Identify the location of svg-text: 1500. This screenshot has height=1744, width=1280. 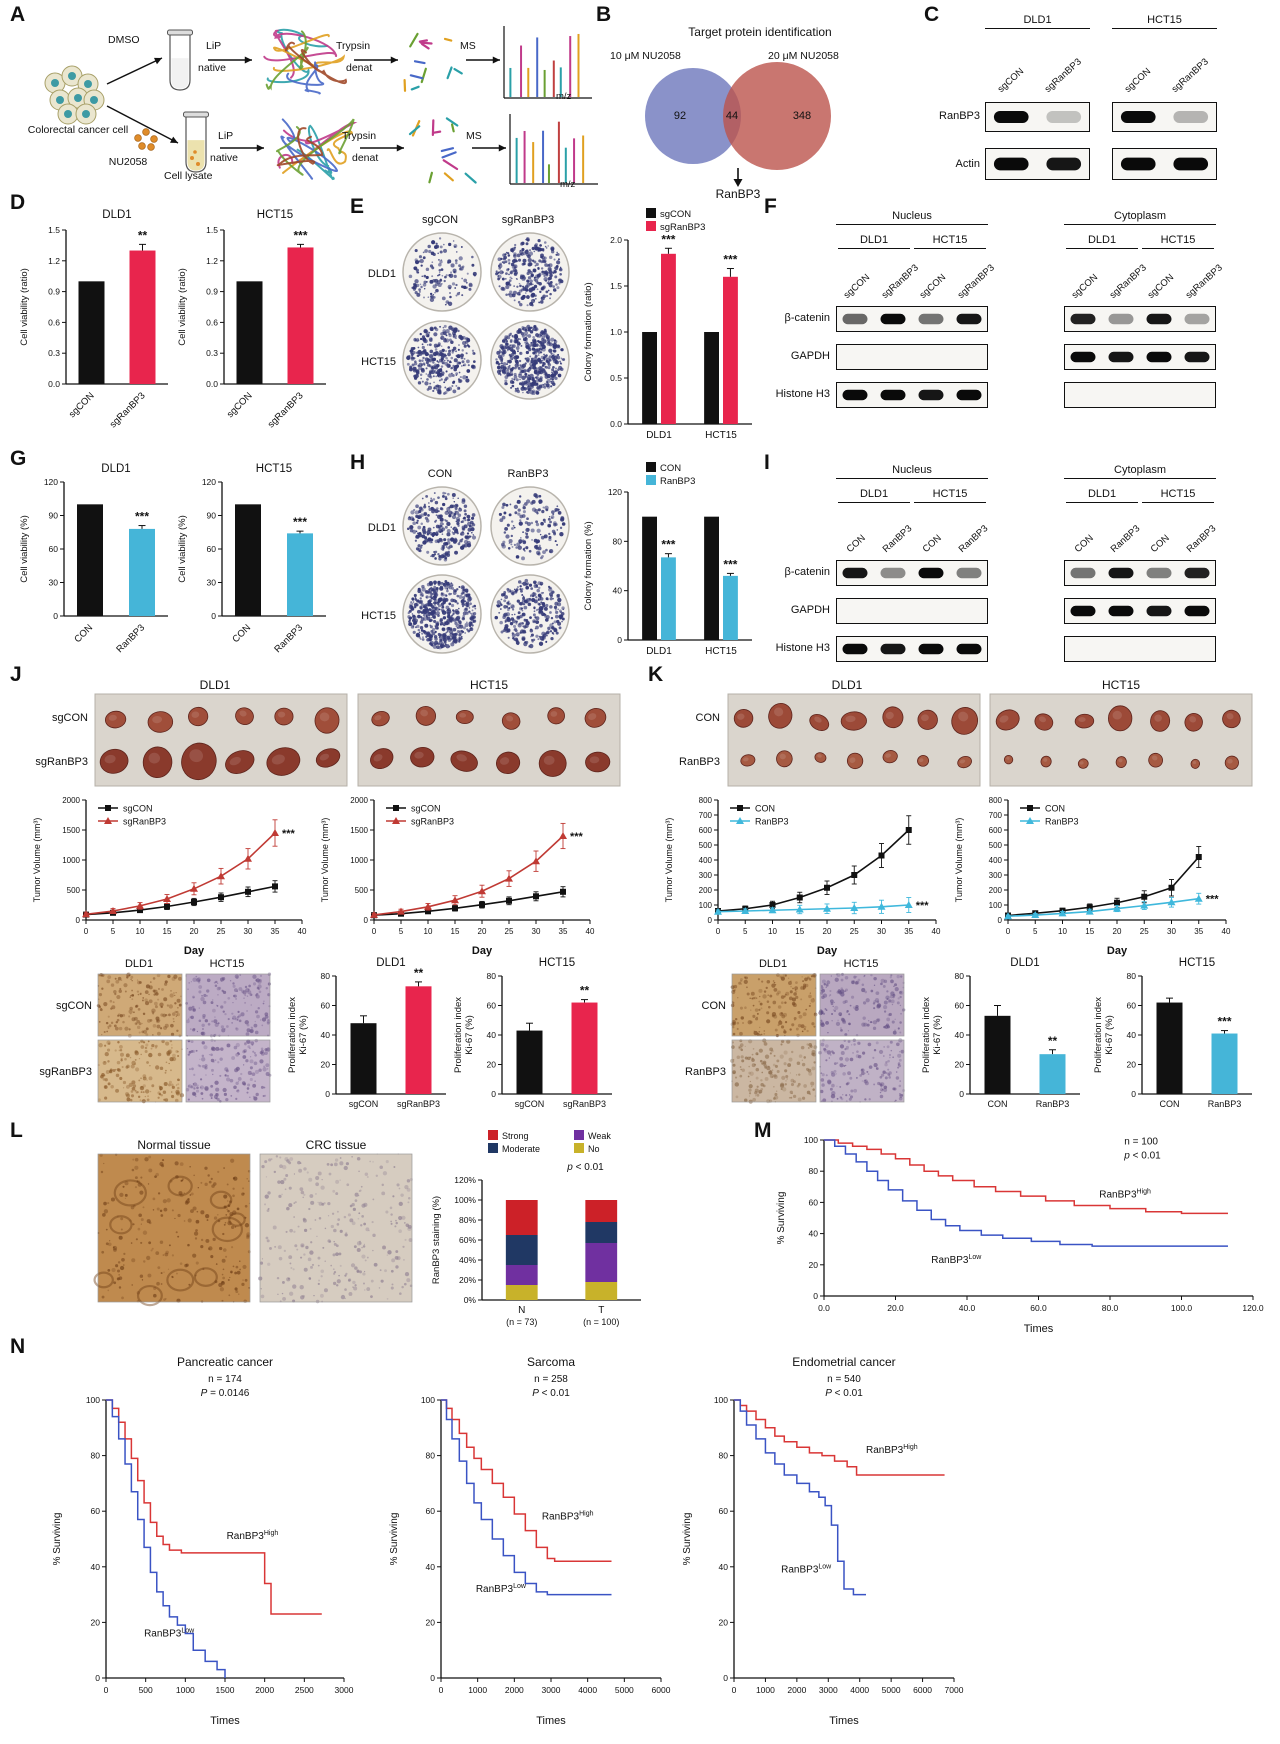
(359, 830).